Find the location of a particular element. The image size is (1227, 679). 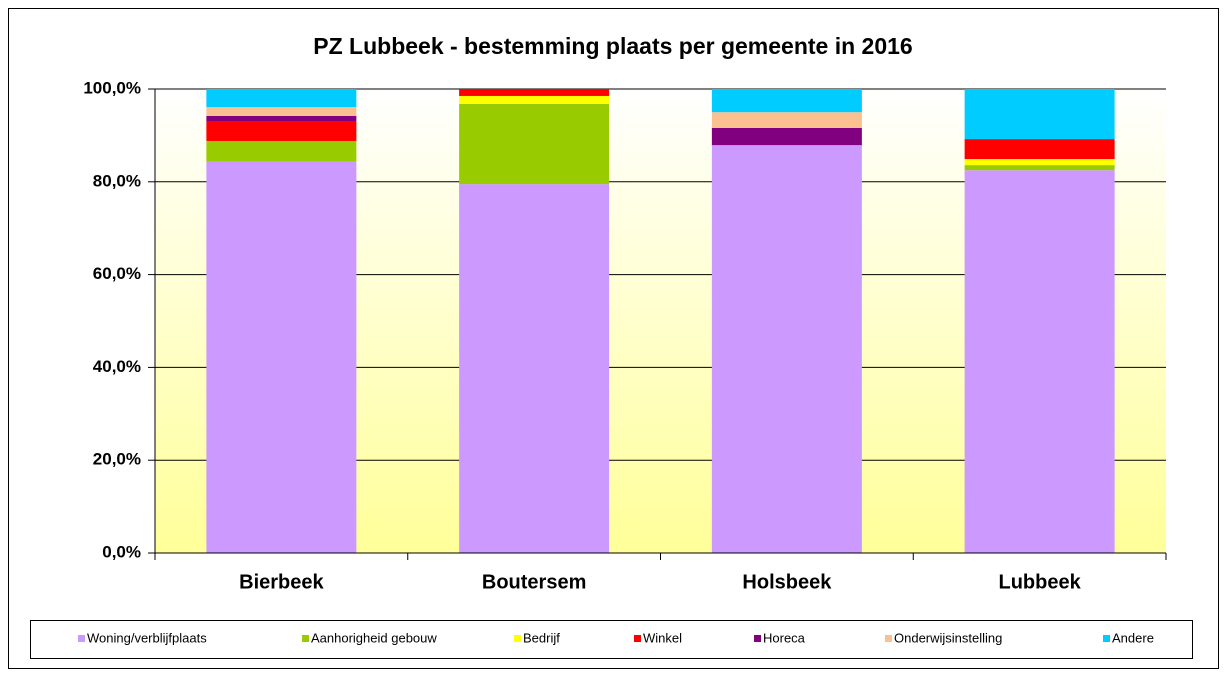

y-tick-label: 60,0% is located at coordinates (117, 273).